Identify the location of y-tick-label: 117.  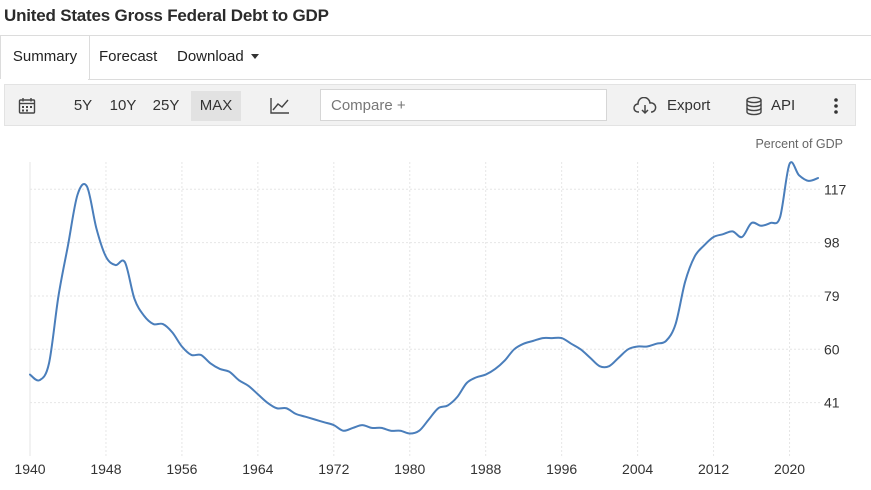
(835, 189).